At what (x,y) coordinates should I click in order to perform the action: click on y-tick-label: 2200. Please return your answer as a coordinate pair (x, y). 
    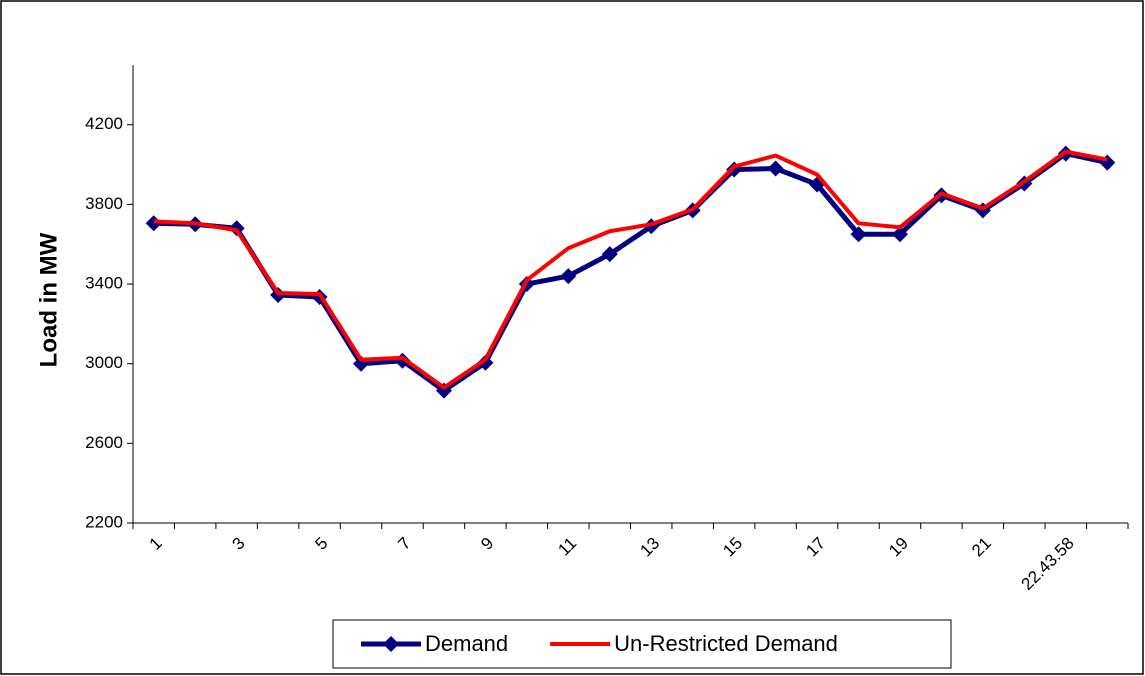
    Looking at the image, I should click on (104, 521).